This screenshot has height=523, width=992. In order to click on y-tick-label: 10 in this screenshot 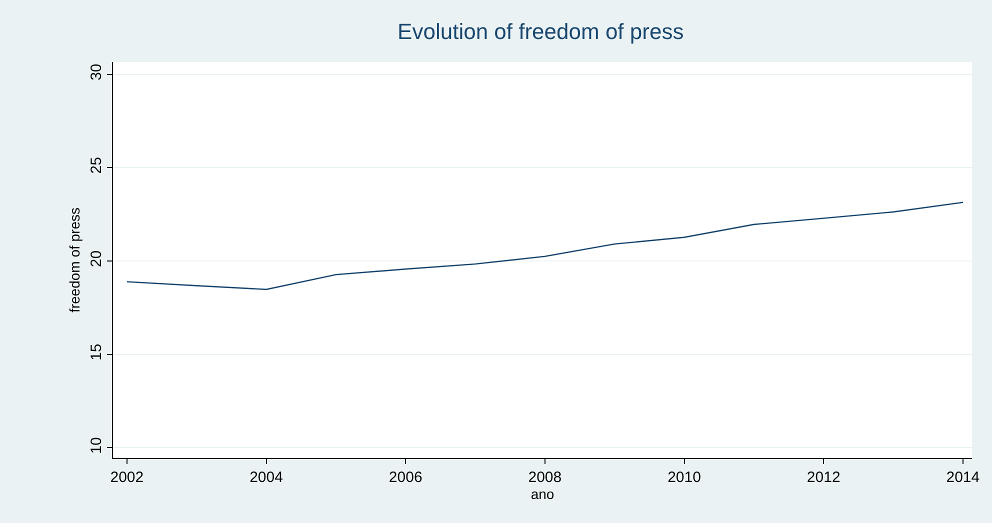, I will do `click(96, 445)`.